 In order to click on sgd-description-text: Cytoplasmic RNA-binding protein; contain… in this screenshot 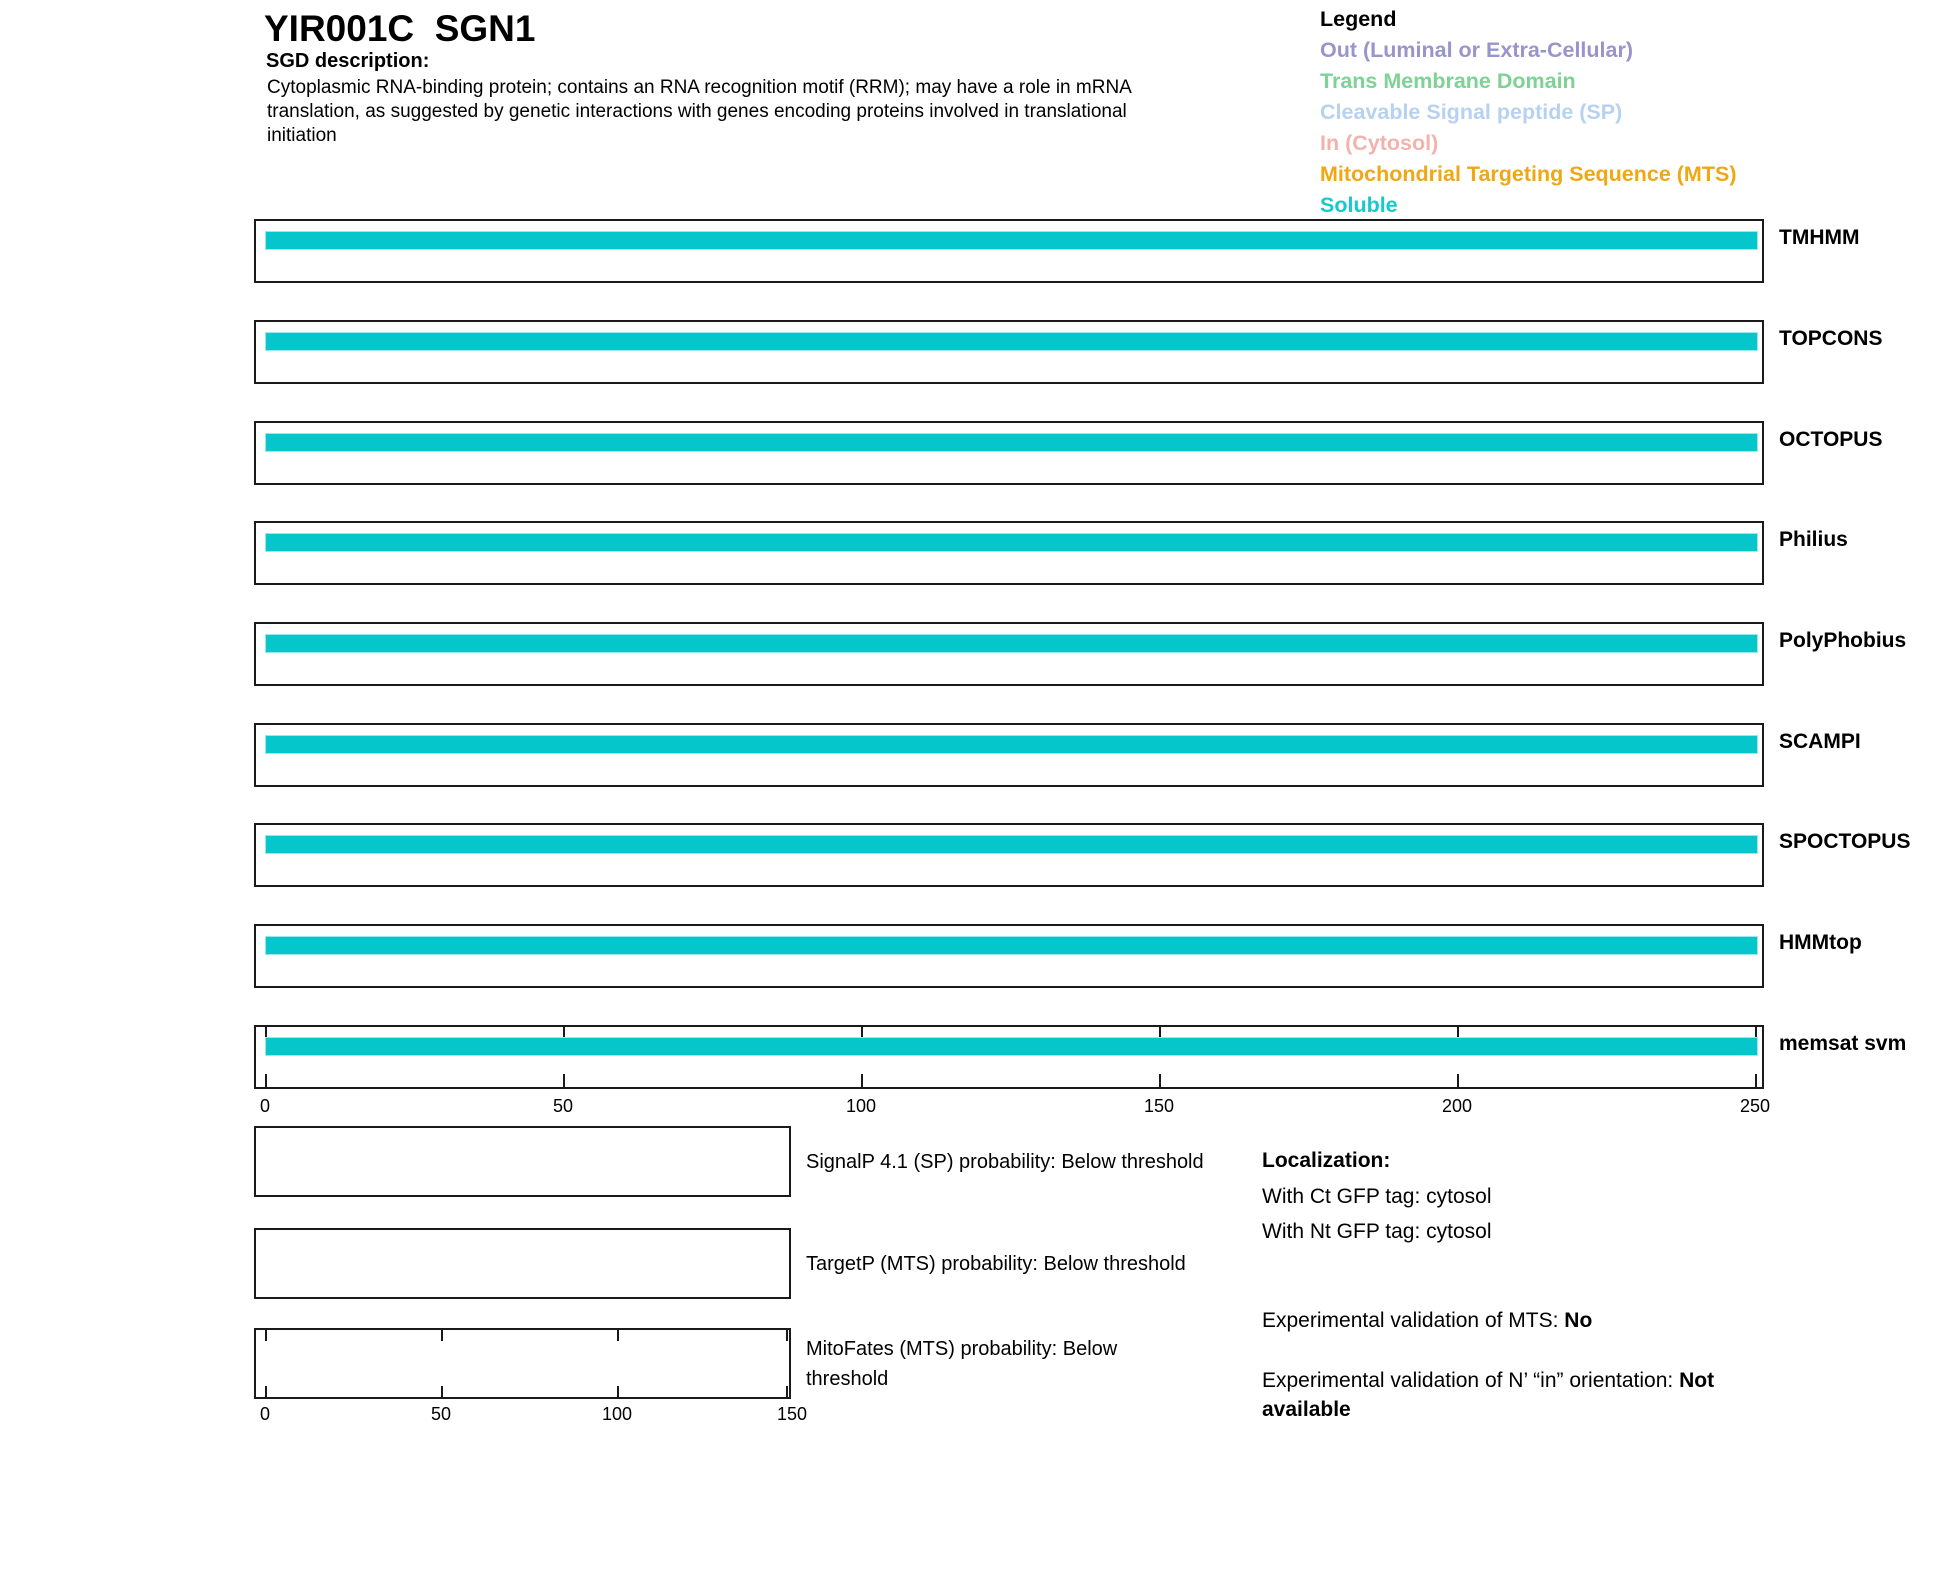, I will do `click(699, 112)`.